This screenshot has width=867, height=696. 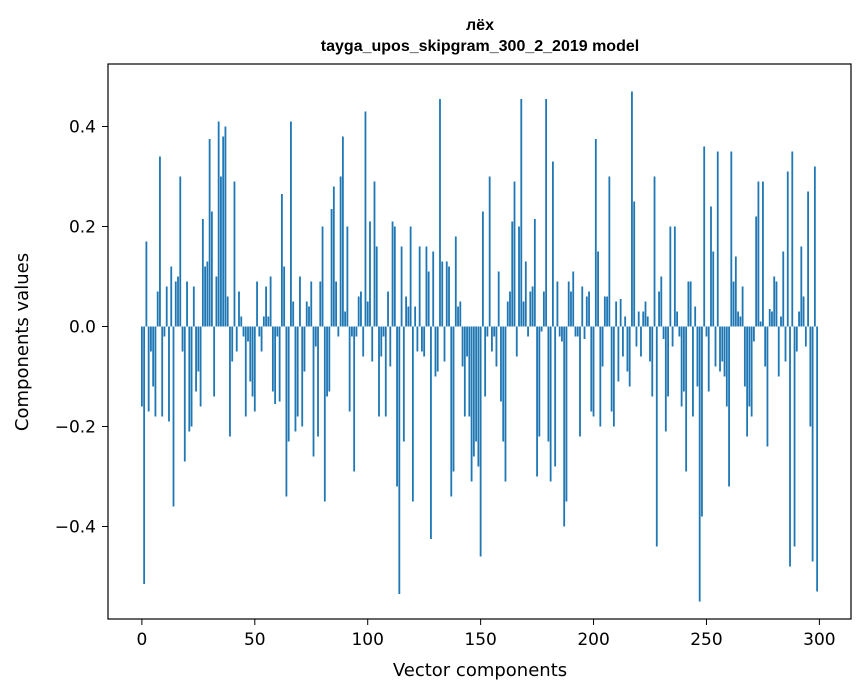 I want to click on x-tick-label: 200, so click(x=593, y=640).